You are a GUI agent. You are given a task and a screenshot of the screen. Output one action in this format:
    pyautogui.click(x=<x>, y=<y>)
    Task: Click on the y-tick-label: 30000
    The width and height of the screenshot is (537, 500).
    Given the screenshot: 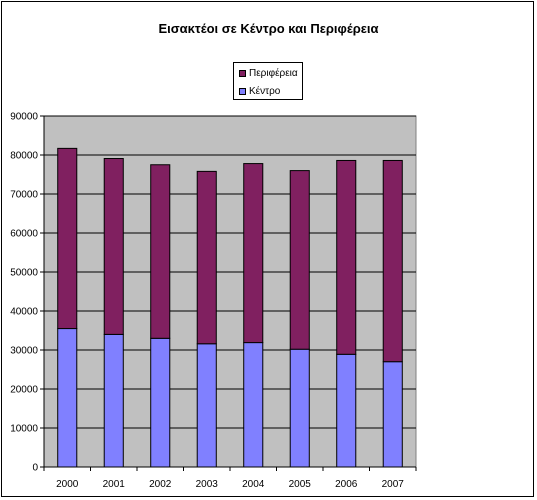 What is the action you would take?
    pyautogui.click(x=24, y=351)
    